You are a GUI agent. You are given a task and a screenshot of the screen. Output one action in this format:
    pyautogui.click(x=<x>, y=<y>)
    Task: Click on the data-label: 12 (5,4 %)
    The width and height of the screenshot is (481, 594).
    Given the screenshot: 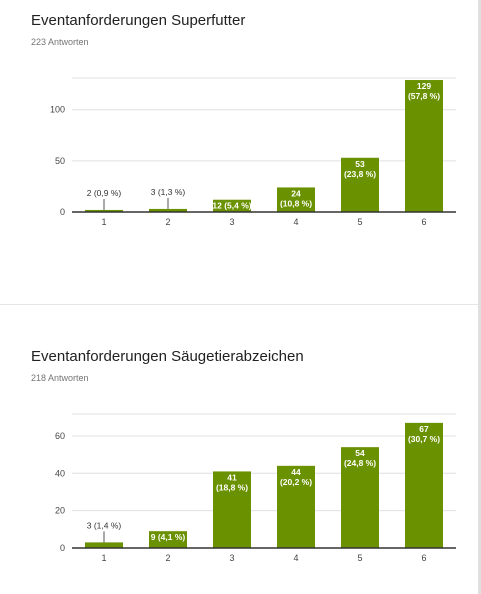 What is the action you would take?
    pyautogui.click(x=231, y=206)
    